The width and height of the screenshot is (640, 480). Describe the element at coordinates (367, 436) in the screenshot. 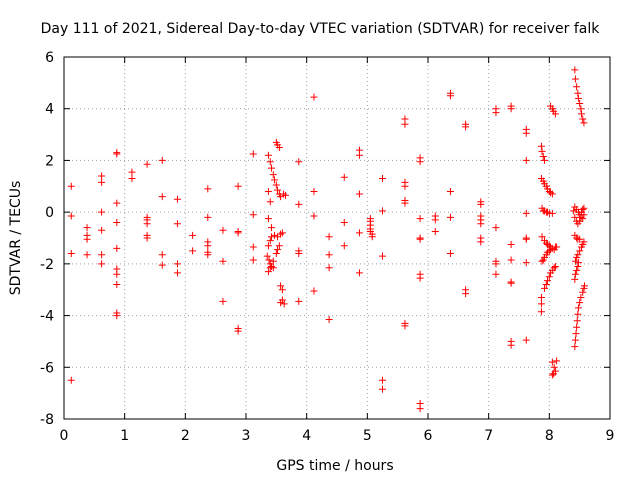

I see `x-tick-label: 5` at that location.